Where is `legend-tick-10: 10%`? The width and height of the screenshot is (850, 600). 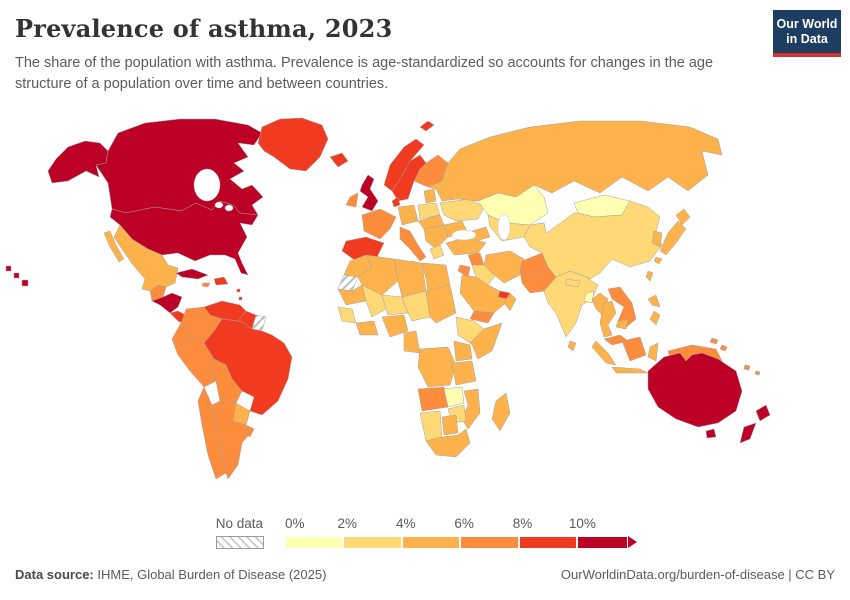 legend-tick-10: 10% is located at coordinates (582, 523).